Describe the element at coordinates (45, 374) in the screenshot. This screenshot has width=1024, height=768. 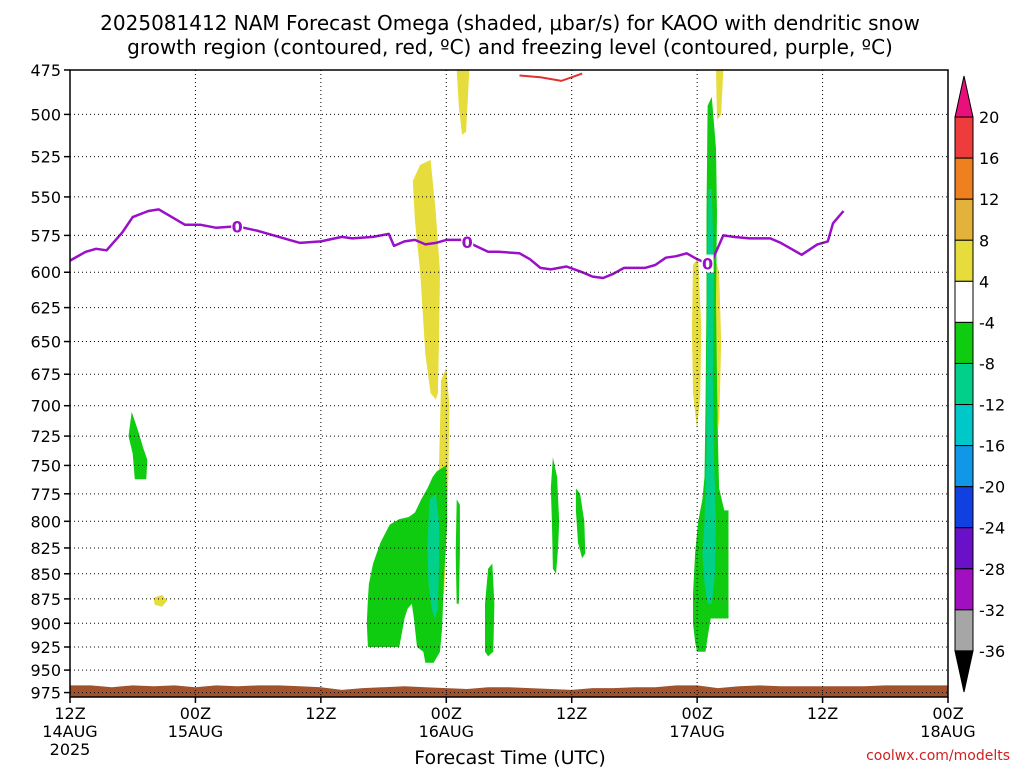
I see `y-tick-label-675: 675` at that location.